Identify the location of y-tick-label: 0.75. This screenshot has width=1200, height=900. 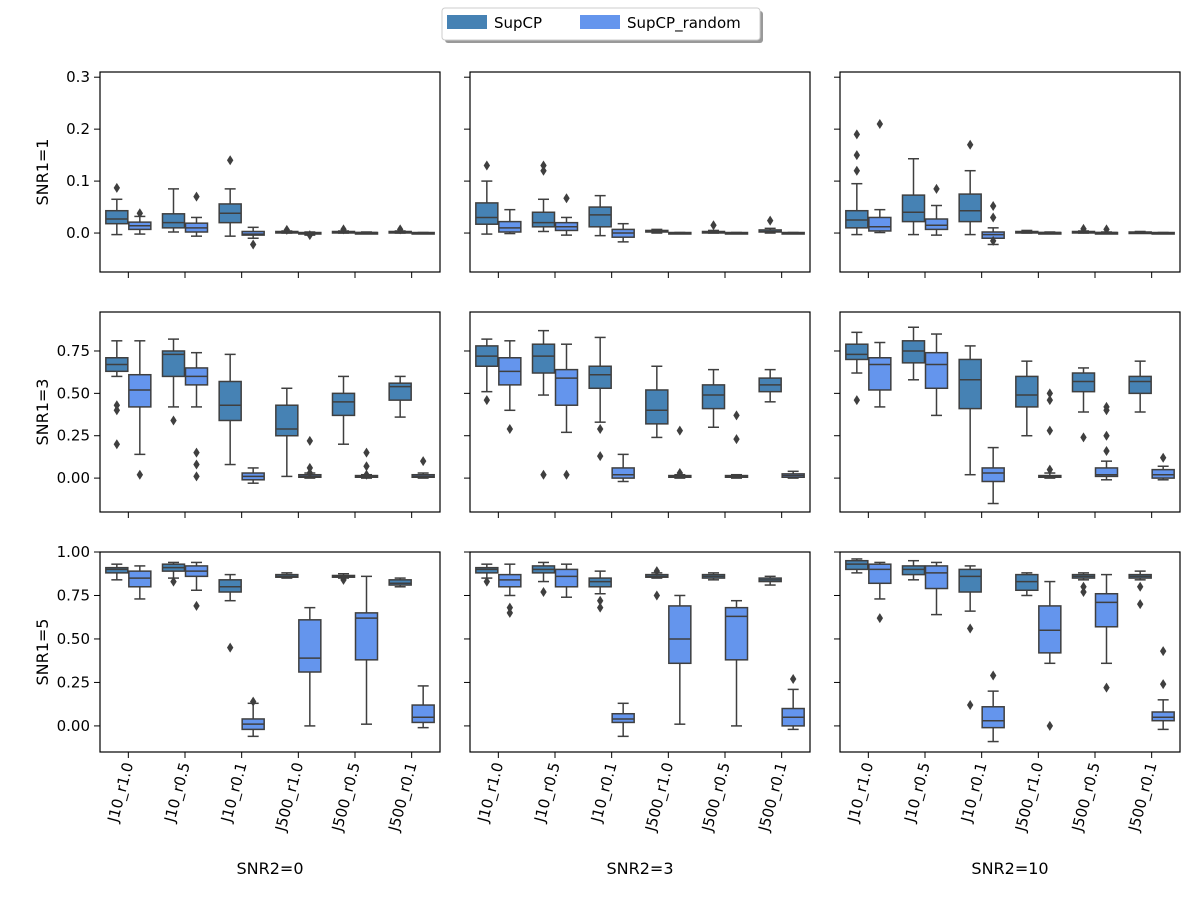
(73, 595).